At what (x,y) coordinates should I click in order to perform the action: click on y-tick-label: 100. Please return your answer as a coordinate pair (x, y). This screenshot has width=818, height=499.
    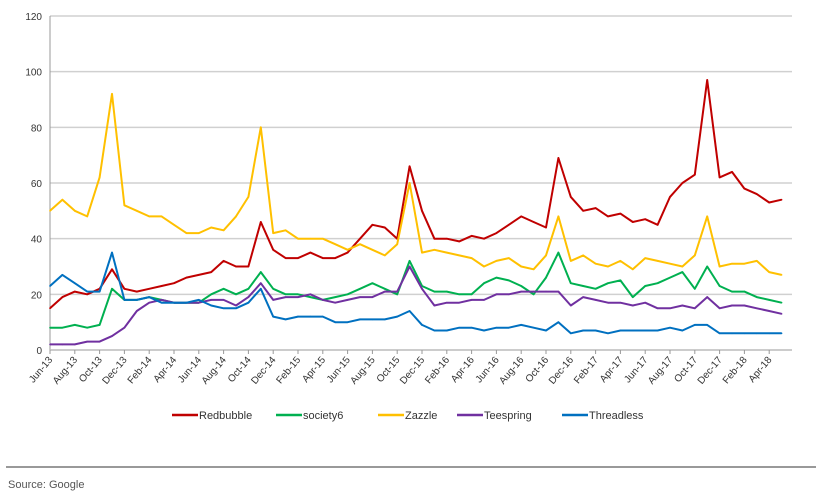
    Looking at the image, I should click on (33, 73).